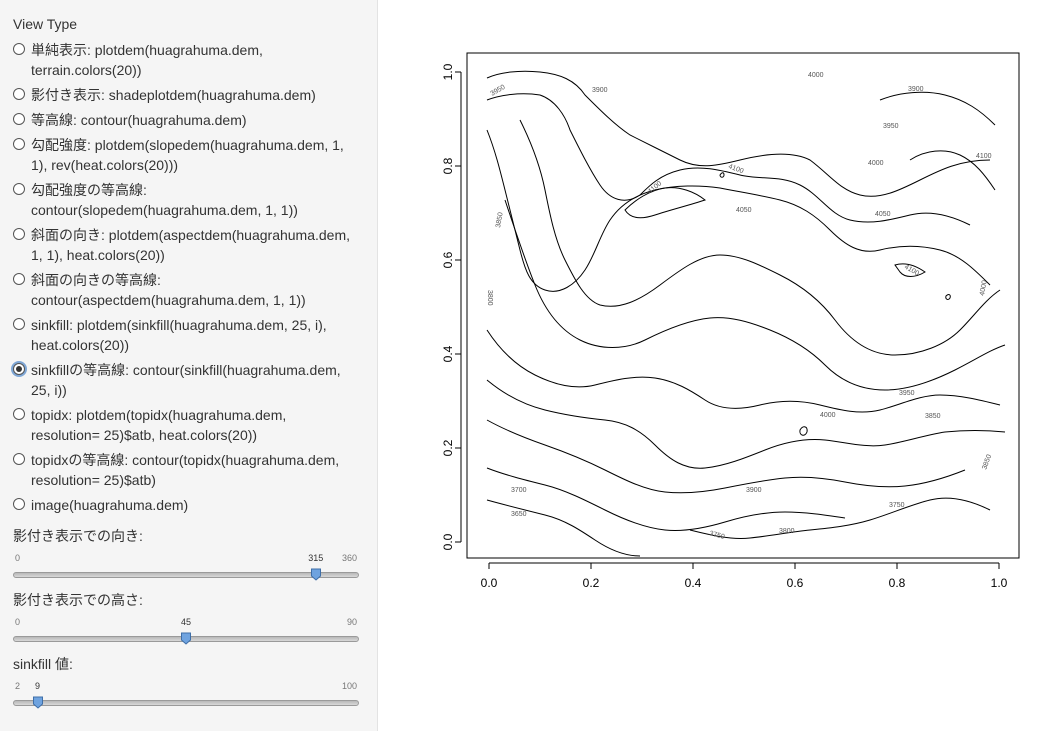  I want to click on slider-max: 90, so click(351, 622).